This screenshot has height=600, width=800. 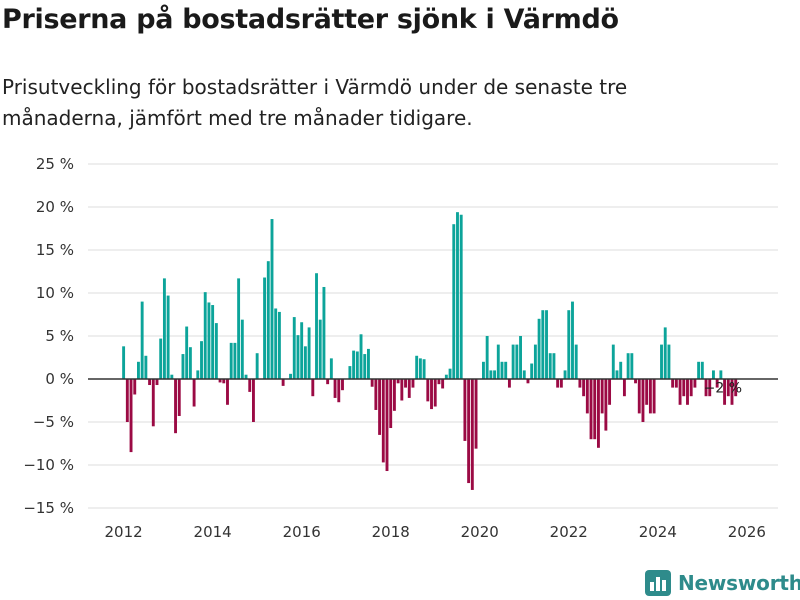 I want to click on newsworthy-logo: Newsworthy, so click(x=722, y=583).